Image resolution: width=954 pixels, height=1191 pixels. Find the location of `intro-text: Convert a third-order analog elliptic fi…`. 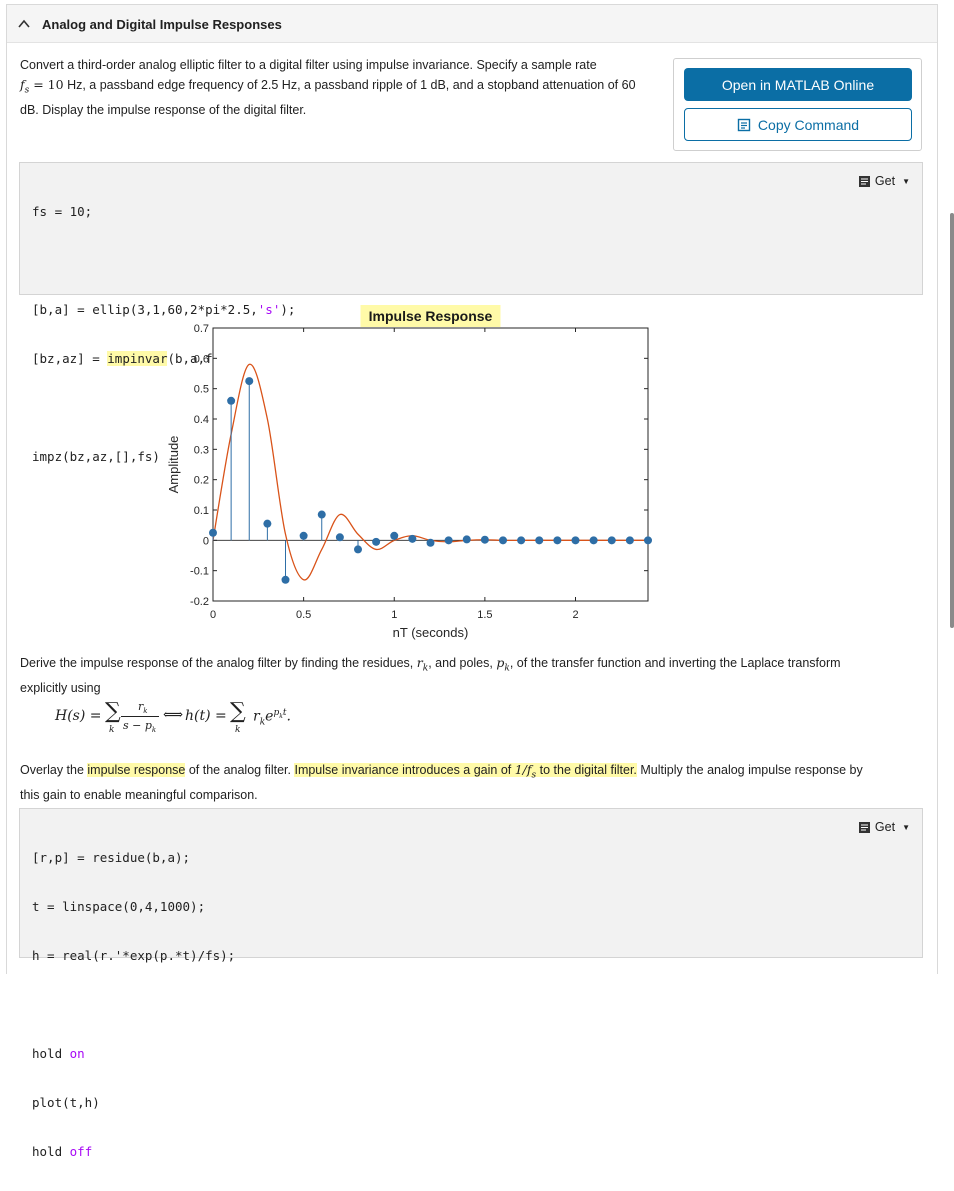

intro-text: Convert a third-order analog elliptic fi… is located at coordinates (328, 87).